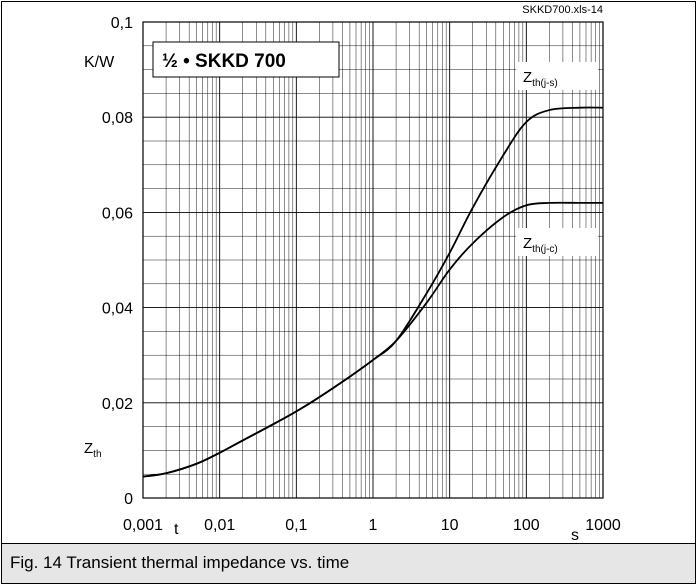  What do you see at coordinates (545, 83) in the screenshot?
I see `series-label-zth-js-sub: th(j-s)` at bounding box center [545, 83].